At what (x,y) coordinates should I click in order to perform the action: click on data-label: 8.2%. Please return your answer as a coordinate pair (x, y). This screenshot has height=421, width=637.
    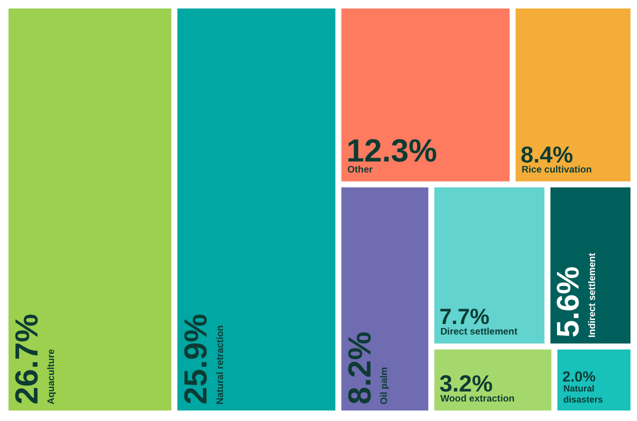
    Looking at the image, I should click on (359, 368).